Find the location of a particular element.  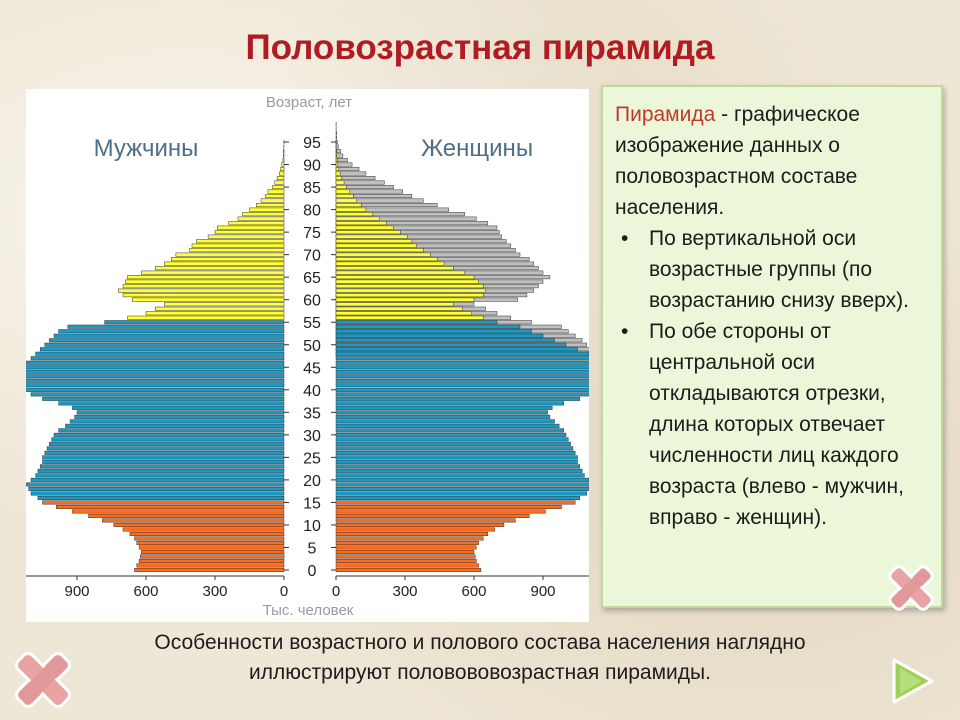

female-label: Женщины is located at coordinates (477, 148).